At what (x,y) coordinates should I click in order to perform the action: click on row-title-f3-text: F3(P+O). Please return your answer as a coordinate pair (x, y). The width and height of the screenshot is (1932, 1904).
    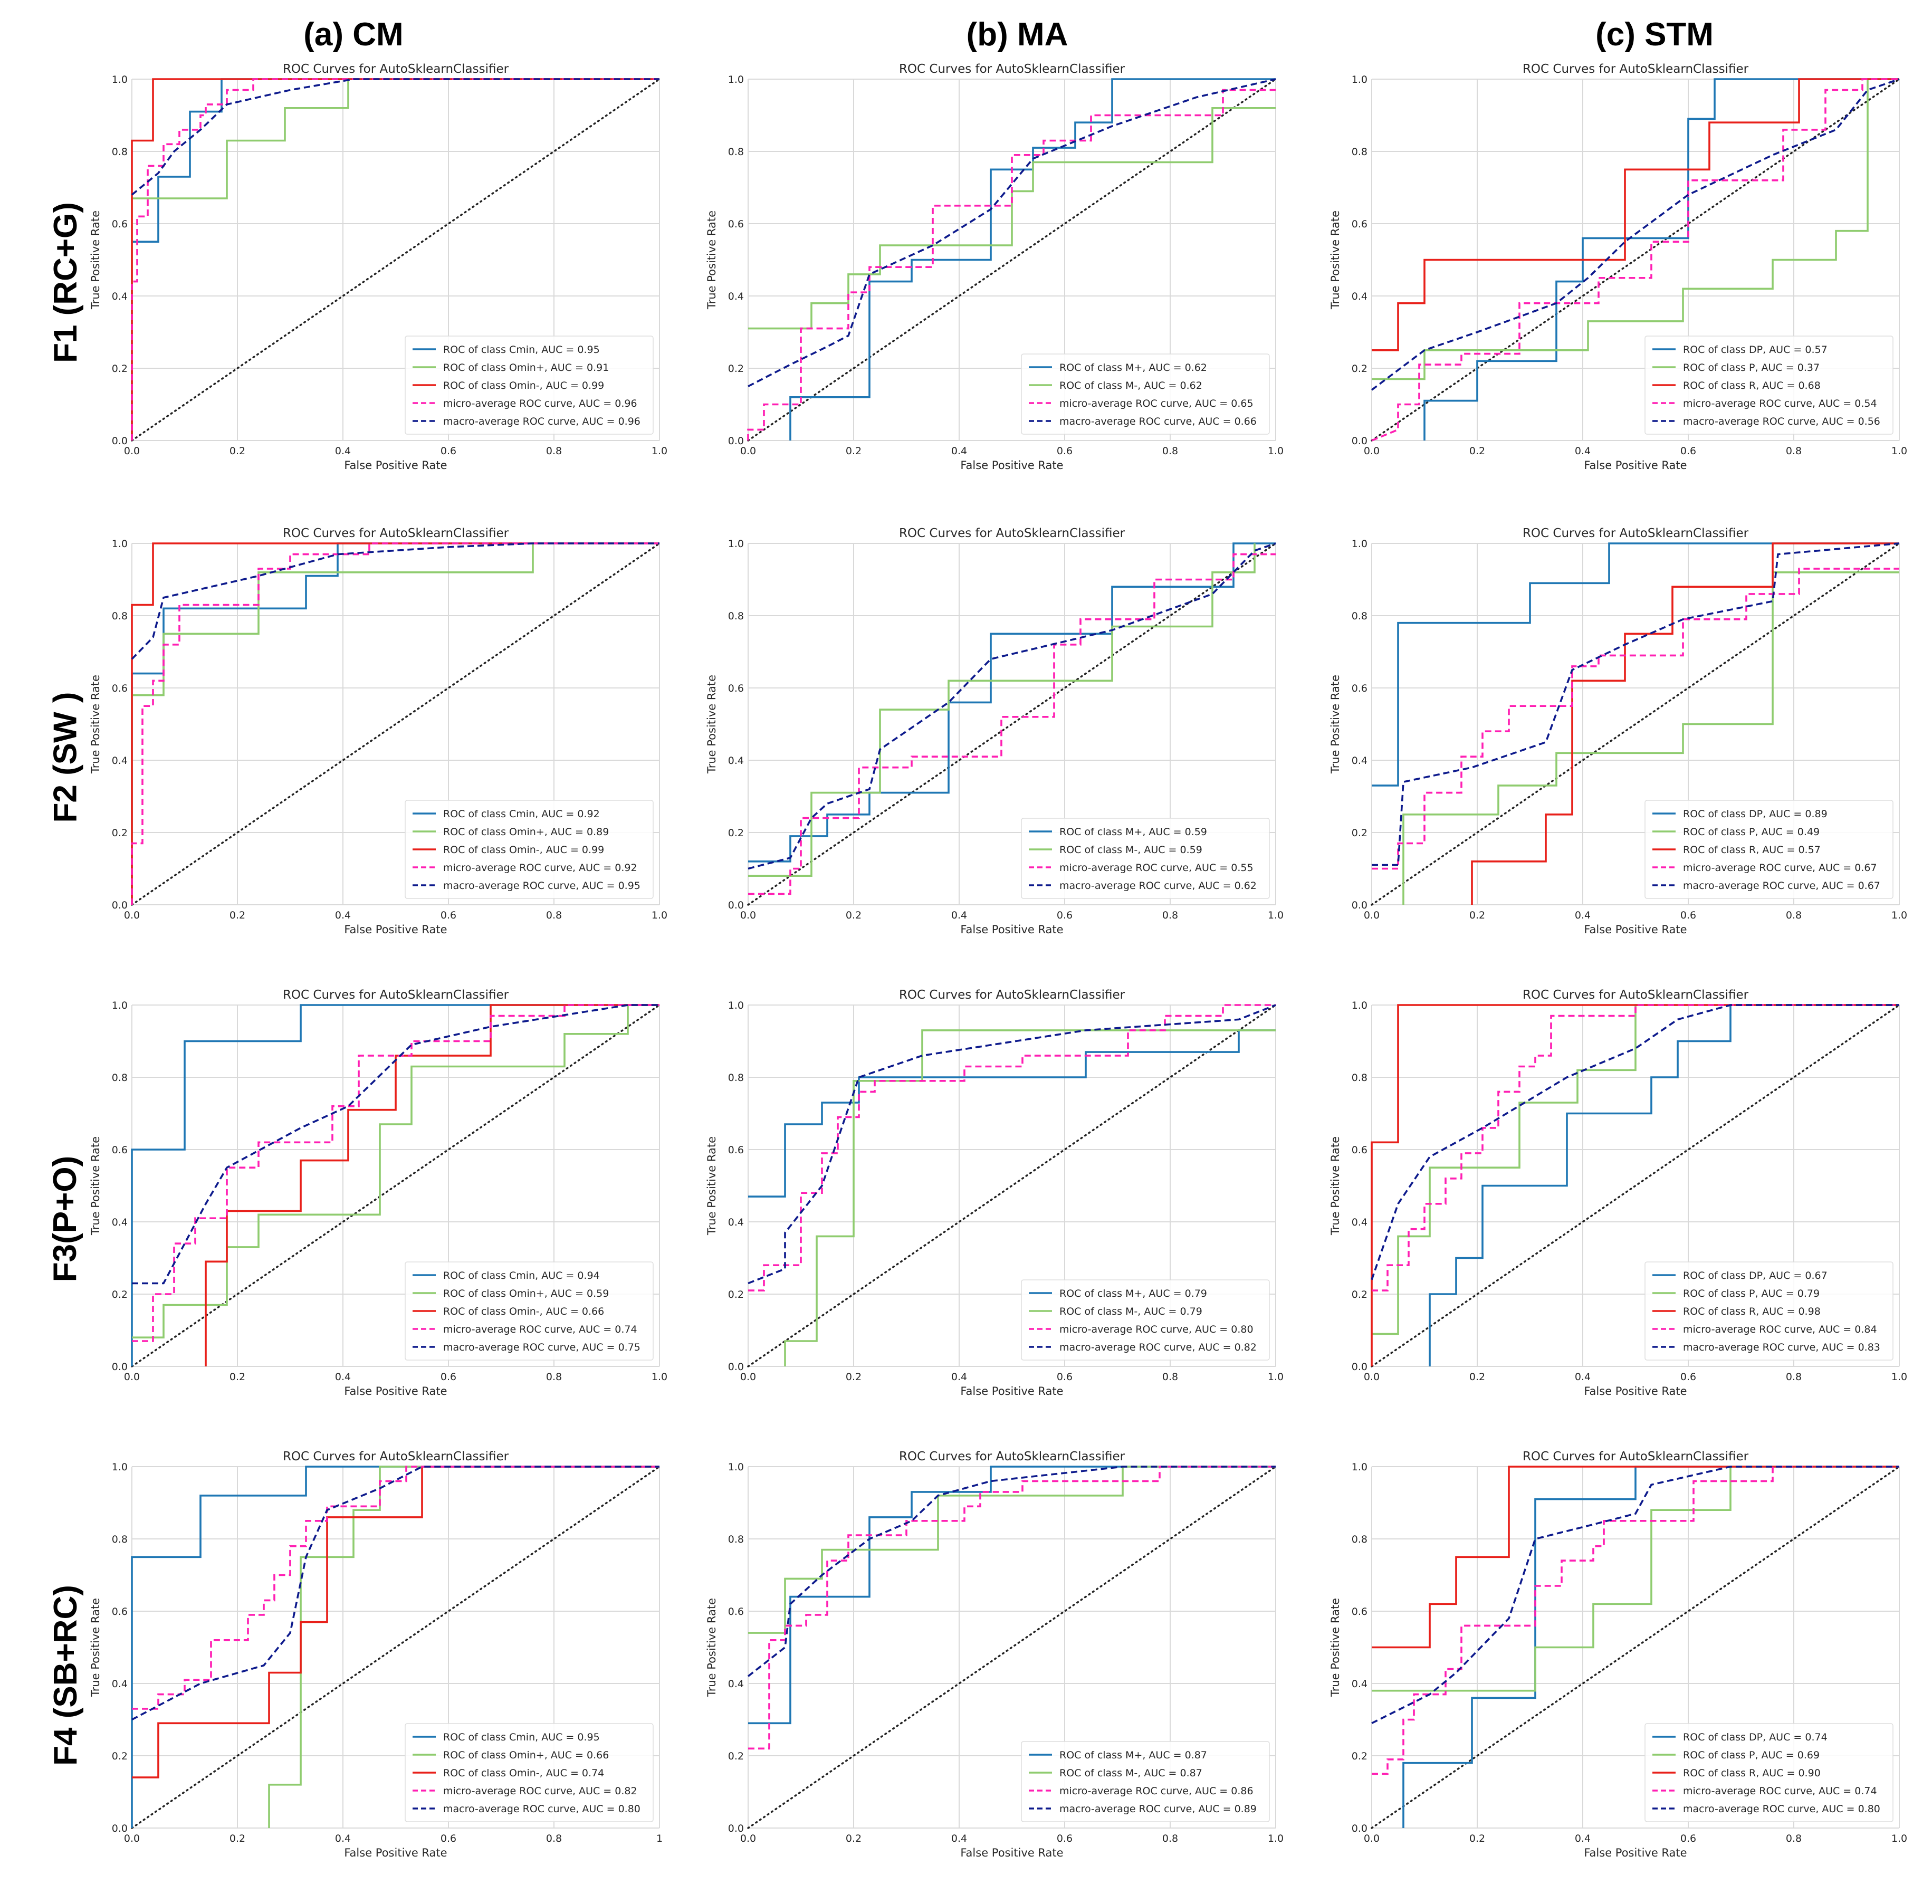
    Looking at the image, I should click on (65, 1218).